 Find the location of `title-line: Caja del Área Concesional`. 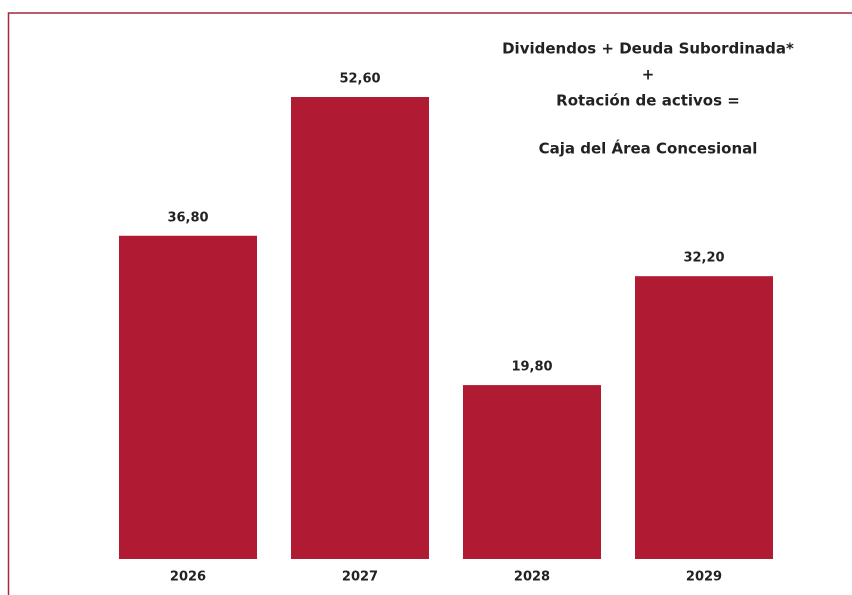

title-line: Caja del Área Concesional is located at coordinates (648, 148).